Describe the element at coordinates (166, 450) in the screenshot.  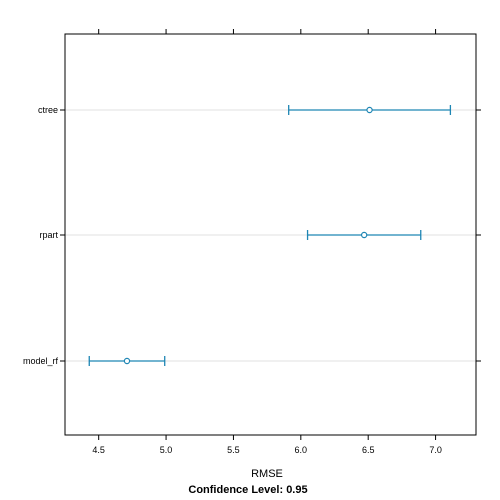
I see `x-tick-label-5.0: 5.0` at that location.